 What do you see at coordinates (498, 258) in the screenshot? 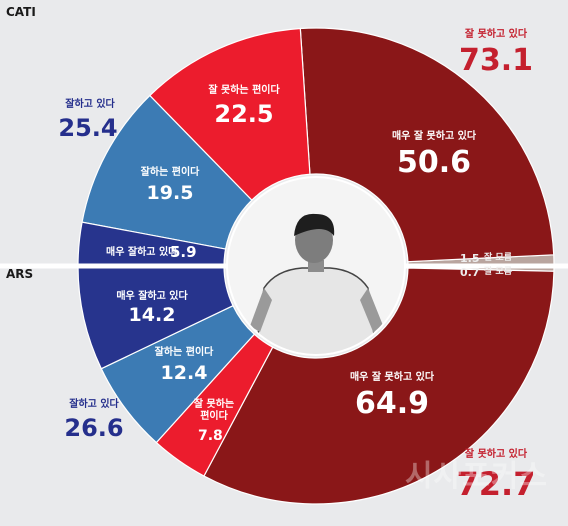
I see `cati-dont-know-label: 잘 모름` at bounding box center [498, 258].